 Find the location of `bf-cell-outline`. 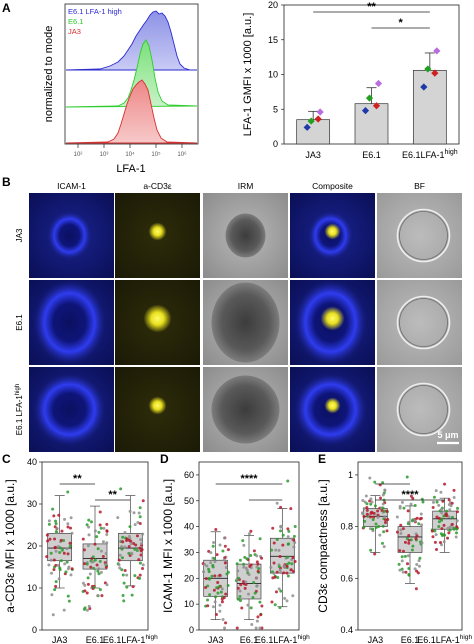

bf-cell-outline is located at coordinates (423, 409).